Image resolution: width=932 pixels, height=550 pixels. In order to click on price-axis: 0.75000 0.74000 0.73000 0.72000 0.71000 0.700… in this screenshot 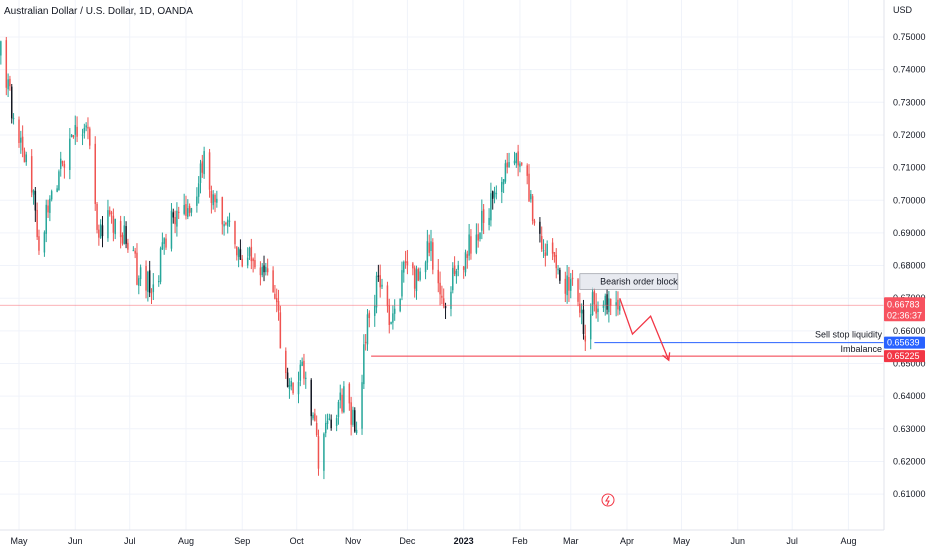, I will do `click(904, 265)`.